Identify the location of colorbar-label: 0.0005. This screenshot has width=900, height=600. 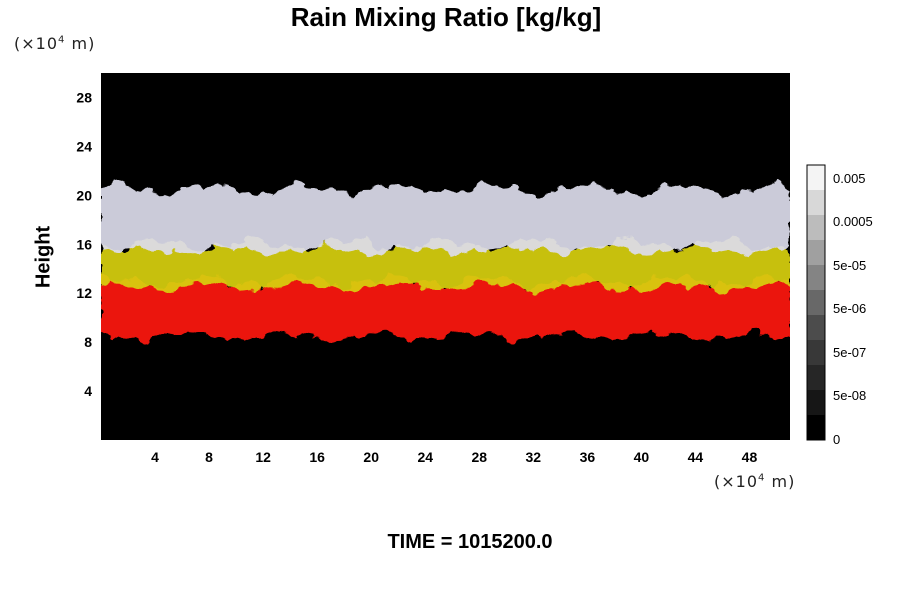
(853, 221).